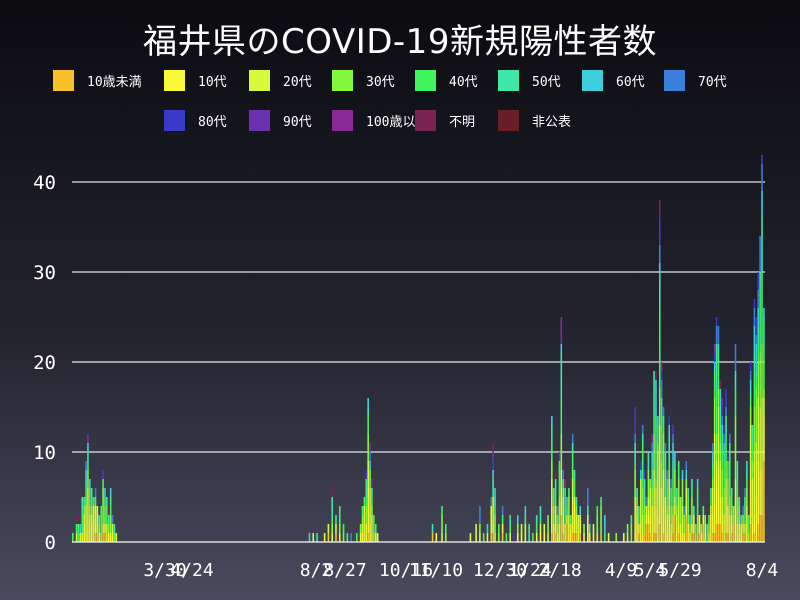 Image resolution: width=800 pixels, height=600 pixels. Describe the element at coordinates (380, 120) in the screenshot. I see `legend-item: 100歳以上` at that location.